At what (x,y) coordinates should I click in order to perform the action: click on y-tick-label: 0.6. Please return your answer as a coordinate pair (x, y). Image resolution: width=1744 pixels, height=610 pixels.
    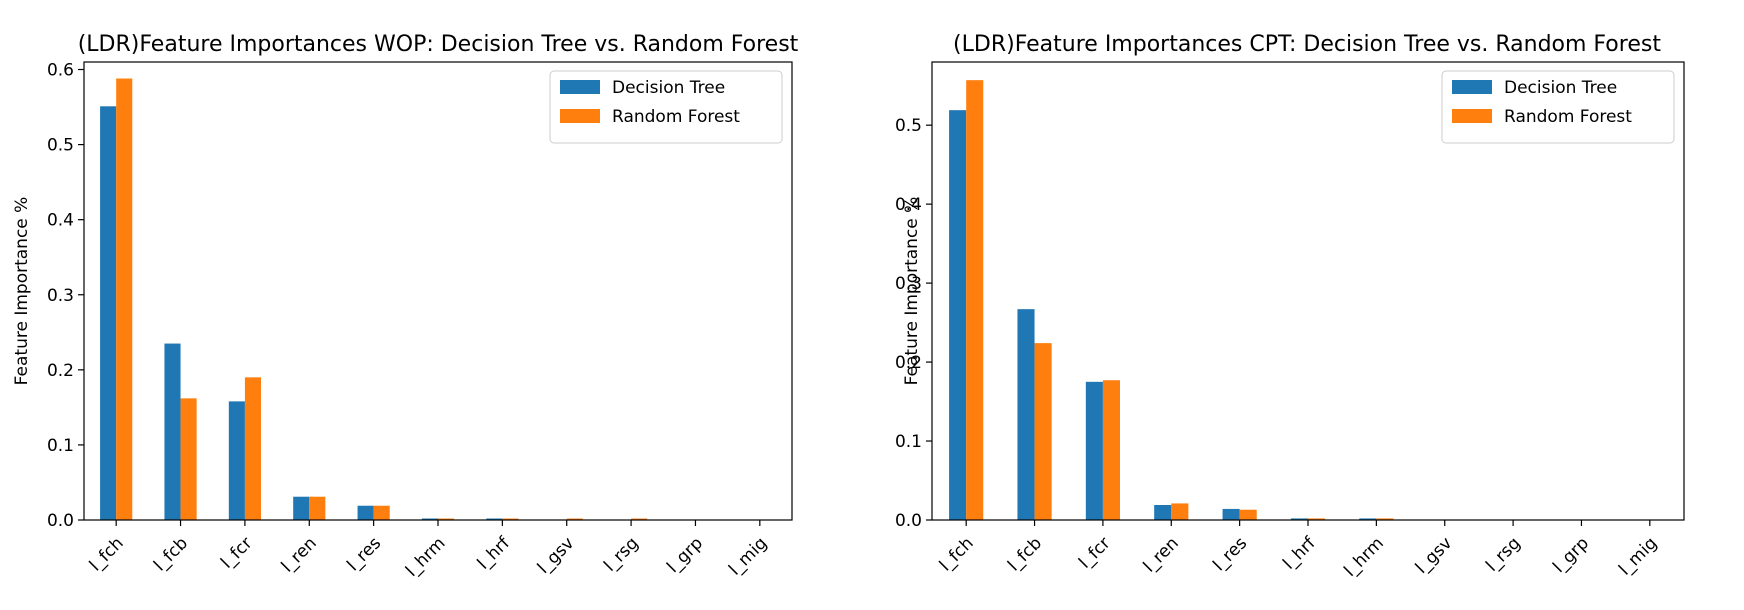
    Looking at the image, I should click on (60, 71).